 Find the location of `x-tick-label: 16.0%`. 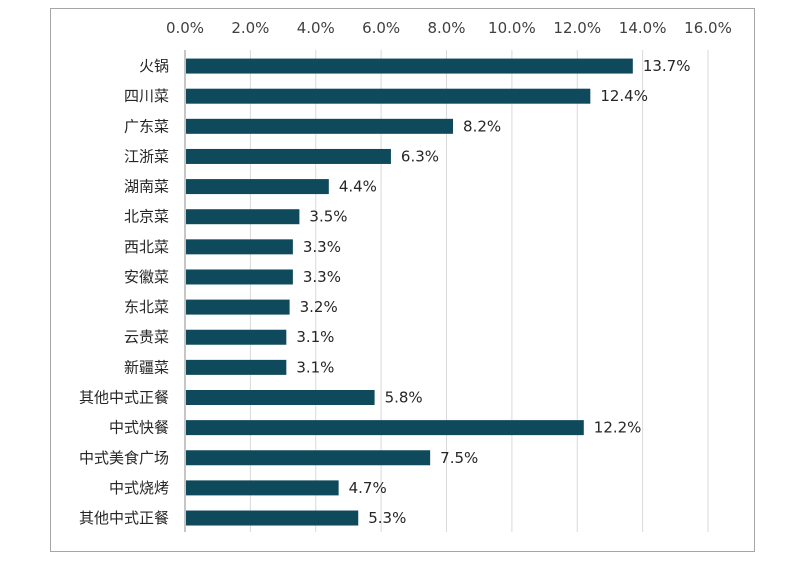

x-tick-label: 16.0% is located at coordinates (708, 28).